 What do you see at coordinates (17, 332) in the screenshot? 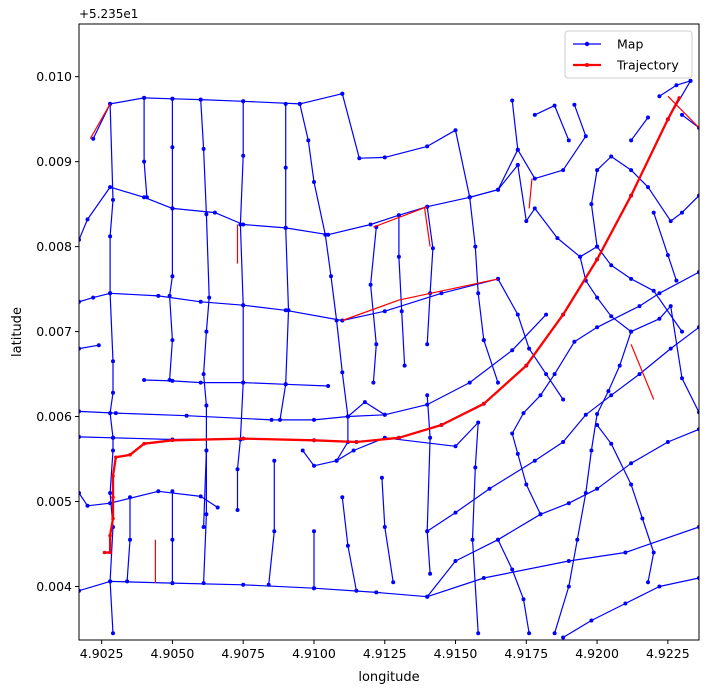
I see `y-axis-label: latitude` at bounding box center [17, 332].